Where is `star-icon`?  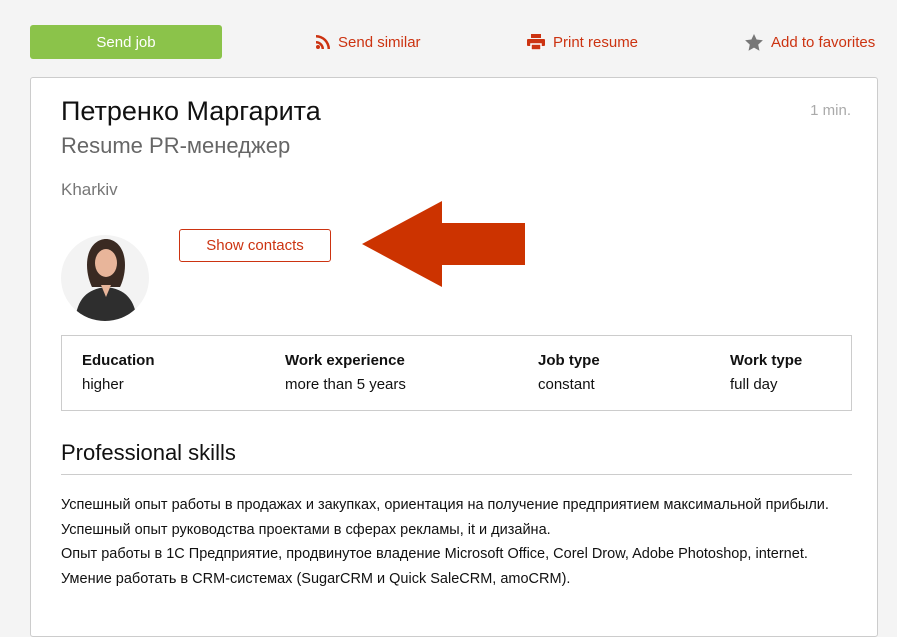 star-icon is located at coordinates (754, 42).